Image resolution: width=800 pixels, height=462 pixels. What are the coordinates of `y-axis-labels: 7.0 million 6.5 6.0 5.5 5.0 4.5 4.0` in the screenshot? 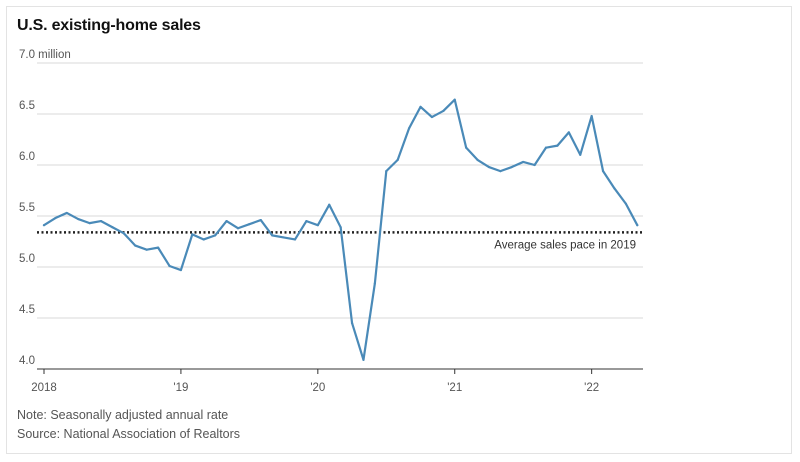 It's located at (45, 208).